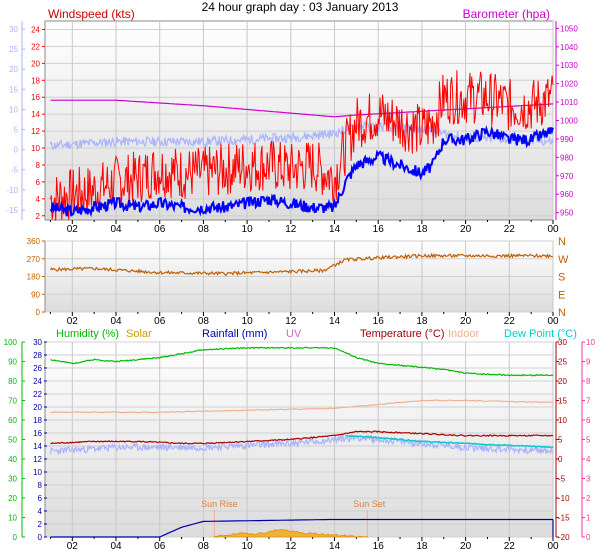 The width and height of the screenshot is (600, 555). I want to click on rainfall-axis-tick-label: 14, so click(37, 446).